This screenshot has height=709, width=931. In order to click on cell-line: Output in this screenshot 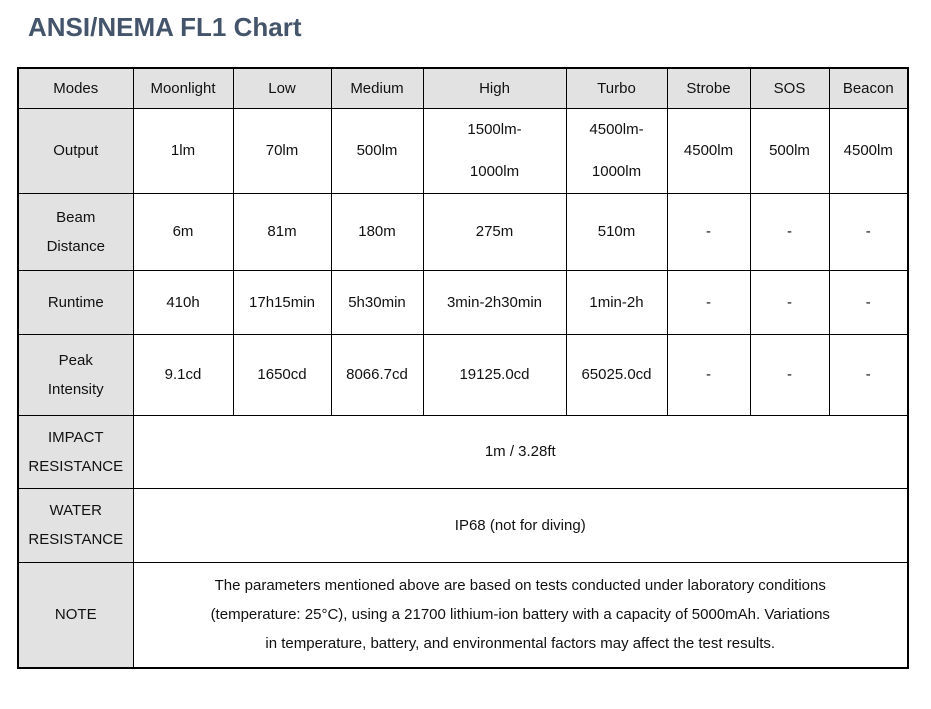, I will do `click(76, 150)`.